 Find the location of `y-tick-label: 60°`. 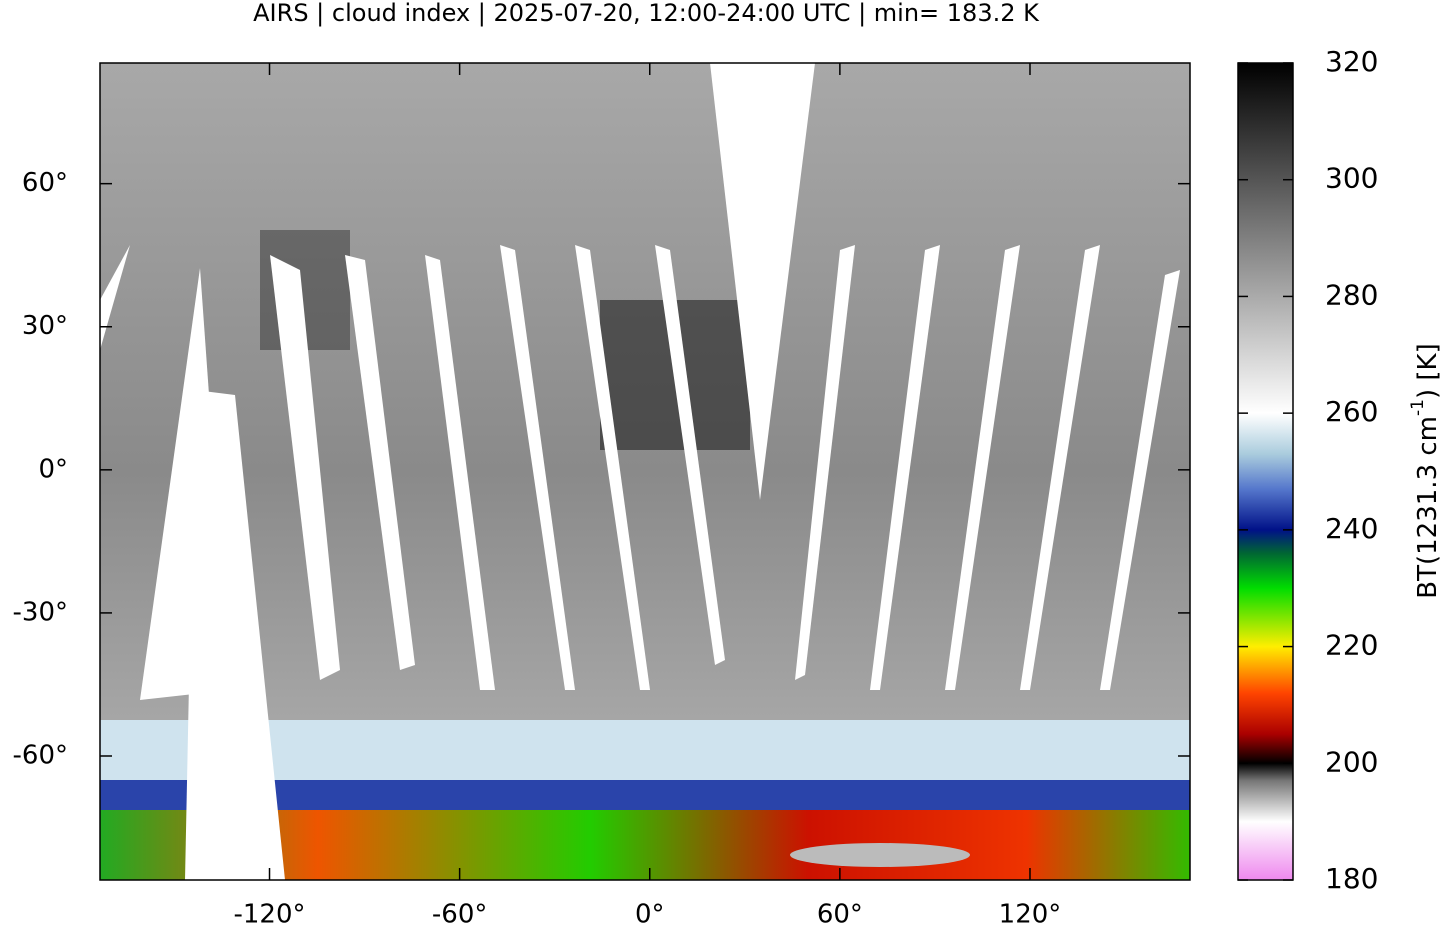

y-tick-label: 60° is located at coordinates (45, 183).